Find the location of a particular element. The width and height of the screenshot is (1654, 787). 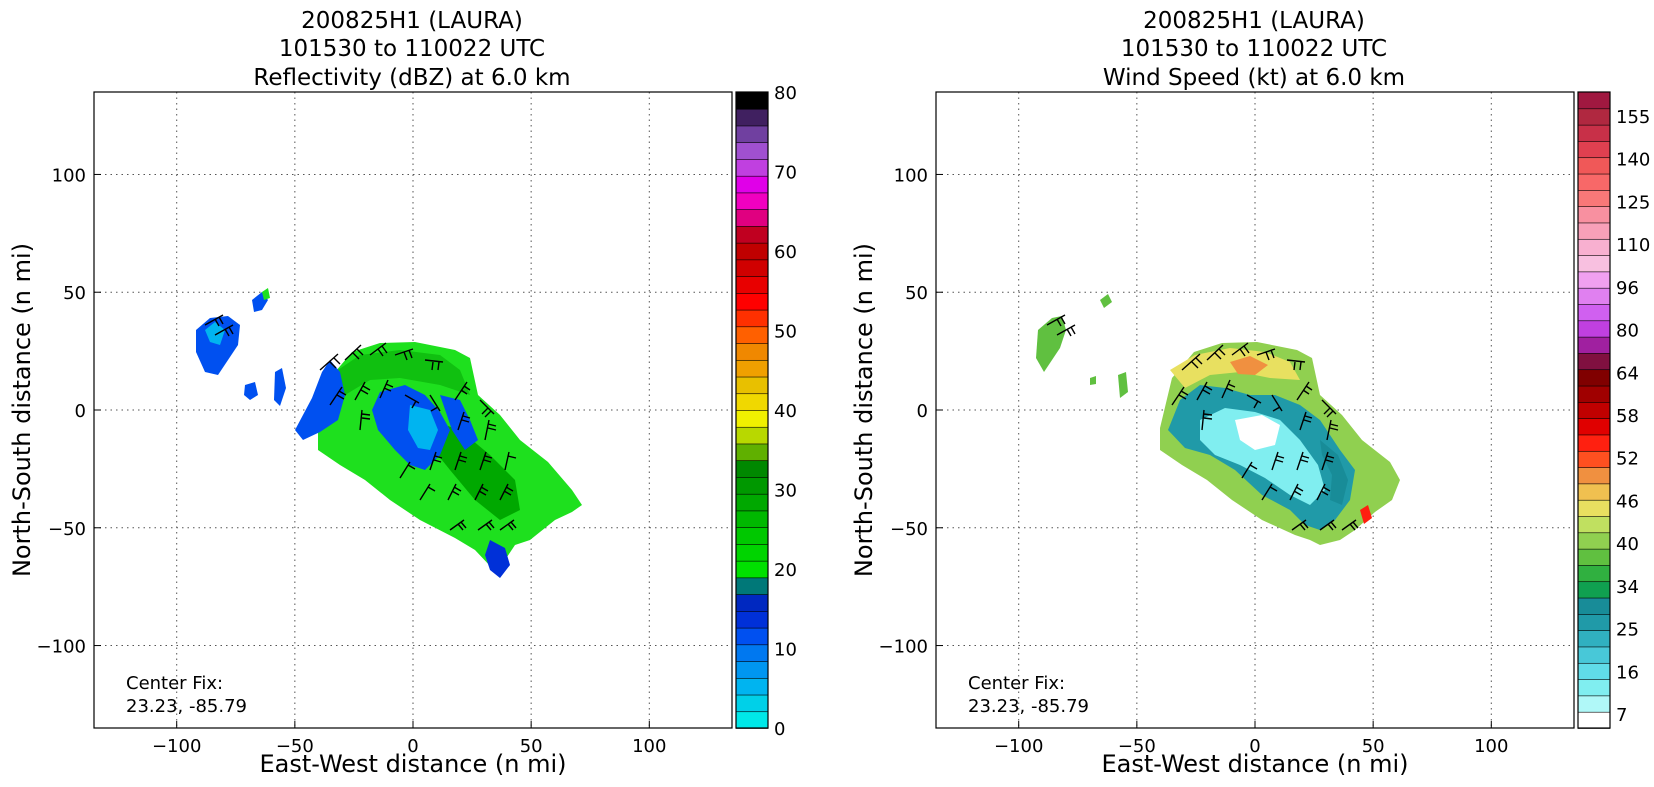

x-tick-label: −100 is located at coordinates (176, 746).